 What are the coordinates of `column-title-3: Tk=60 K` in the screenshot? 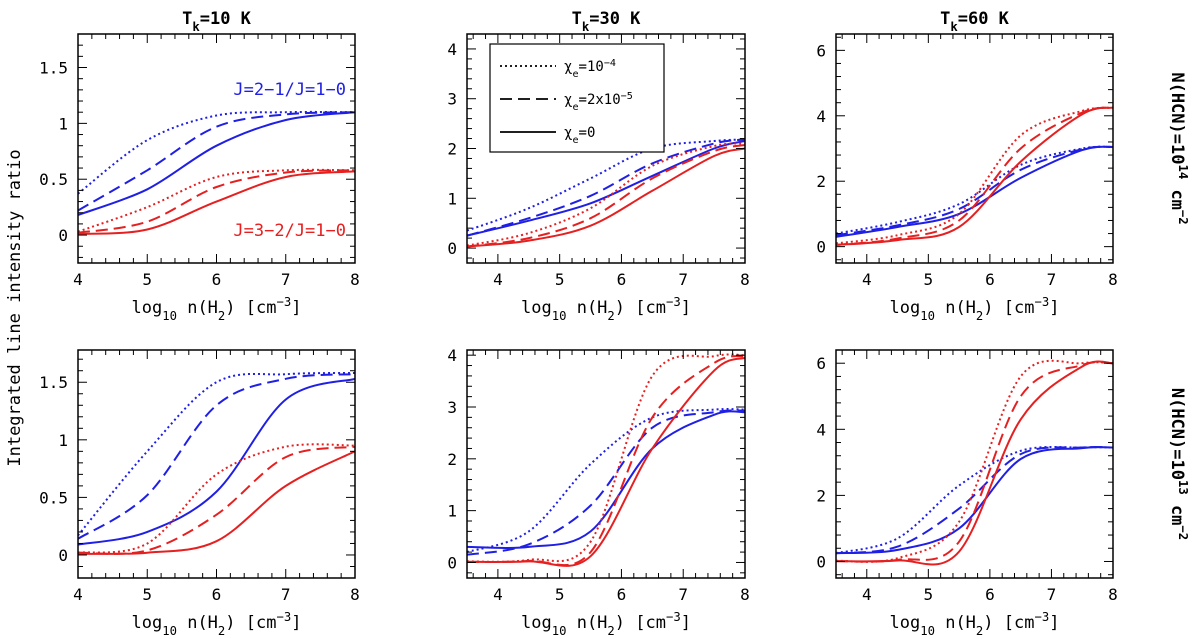 It's located at (975, 21).